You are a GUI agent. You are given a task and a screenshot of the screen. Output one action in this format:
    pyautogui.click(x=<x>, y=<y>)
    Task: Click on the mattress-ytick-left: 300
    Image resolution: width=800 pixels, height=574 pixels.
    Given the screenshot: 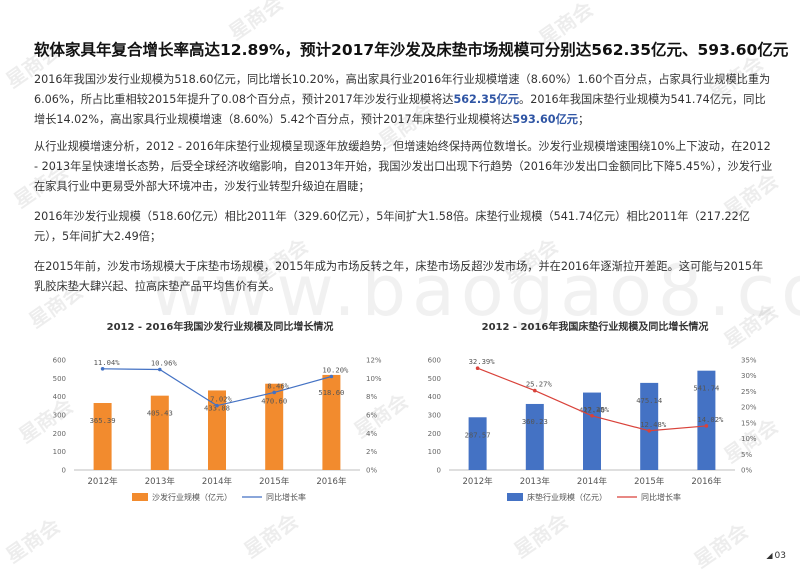 What is the action you would take?
    pyautogui.click(x=434, y=416)
    